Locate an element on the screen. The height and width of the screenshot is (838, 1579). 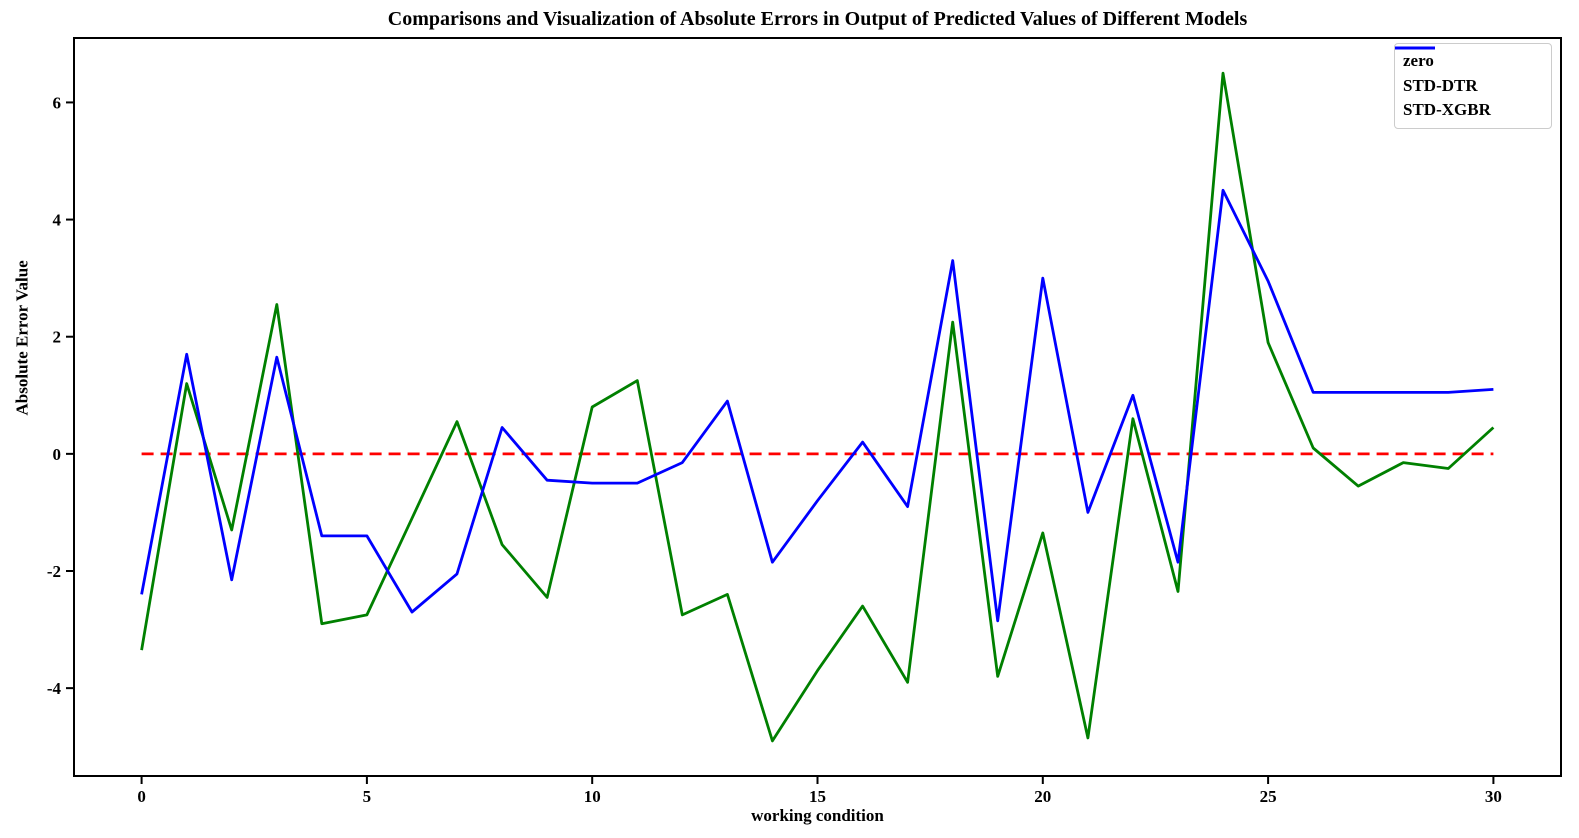
x-tick-label: 10 is located at coordinates (592, 796).